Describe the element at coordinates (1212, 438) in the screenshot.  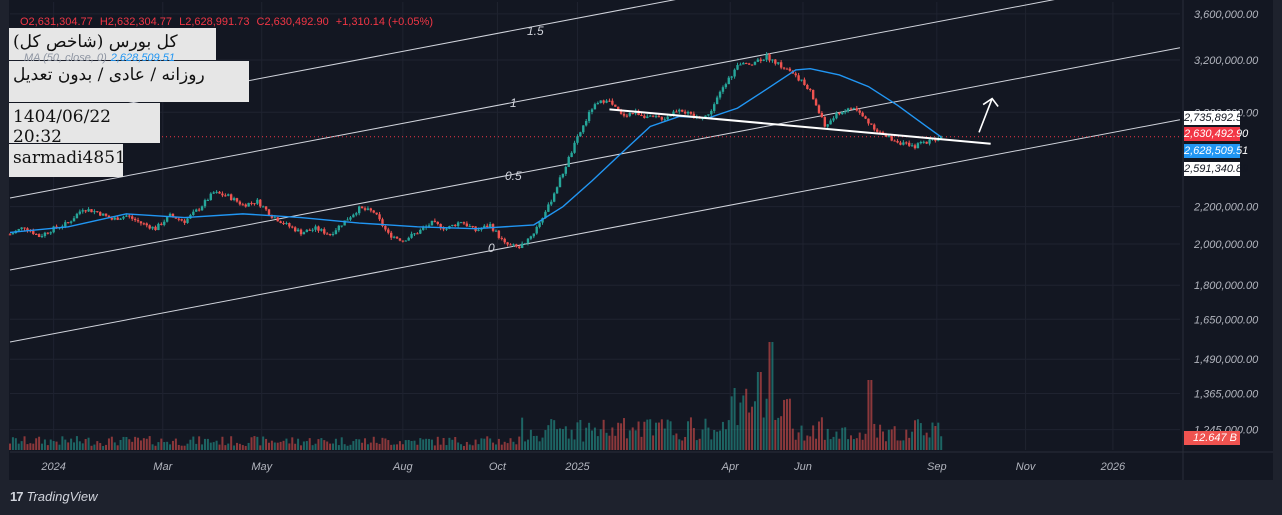
I see `volume-tag: 12.647 B` at that location.